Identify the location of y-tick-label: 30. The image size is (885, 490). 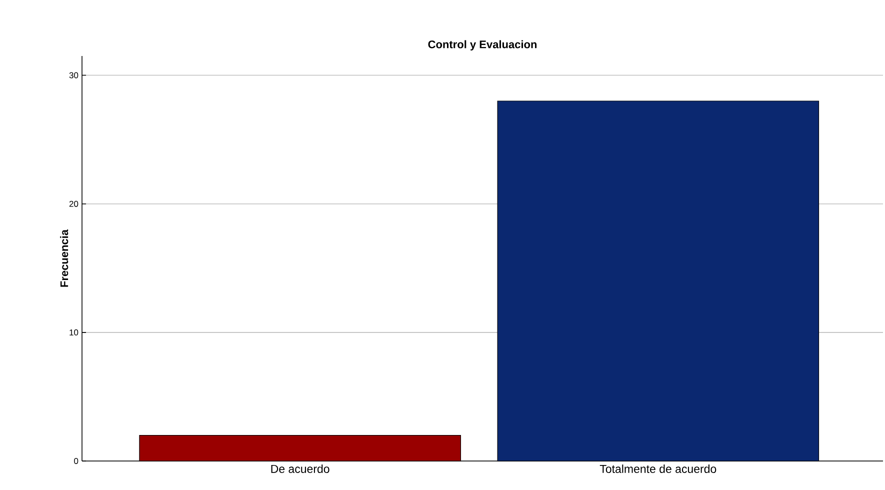
(73, 75).